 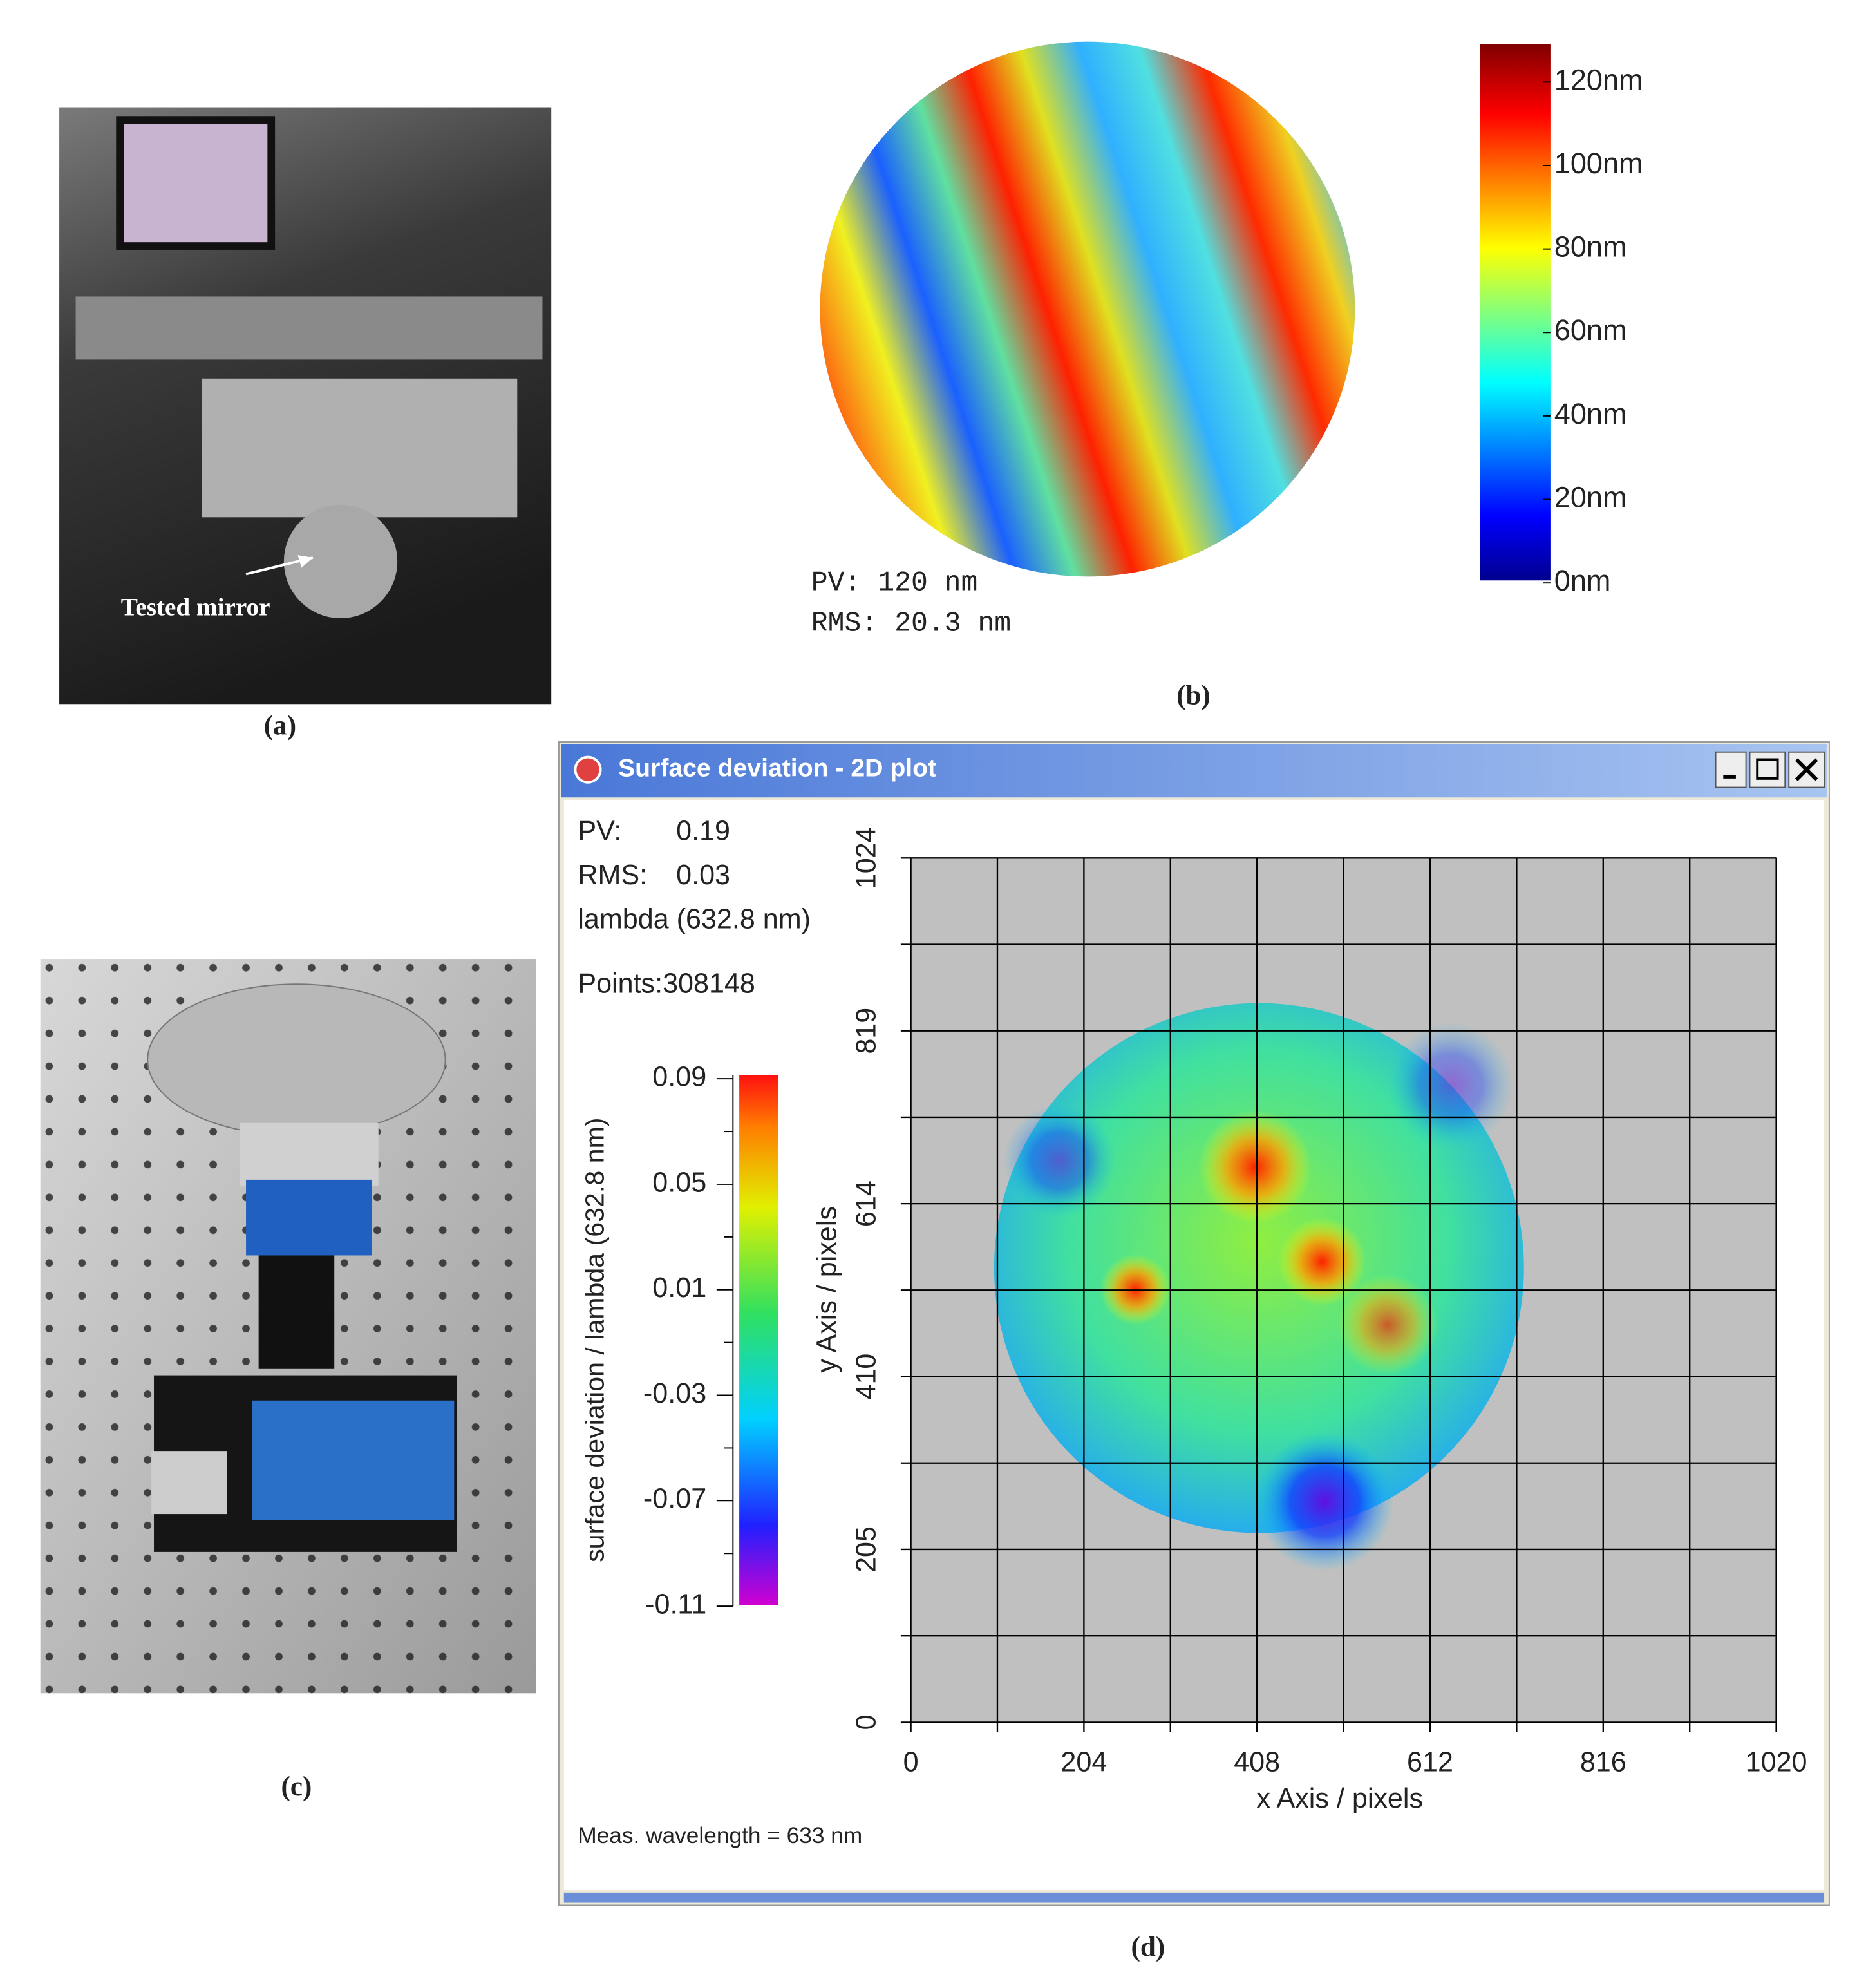 I want to click on x-tick-label: 204, so click(x=1083, y=1762).